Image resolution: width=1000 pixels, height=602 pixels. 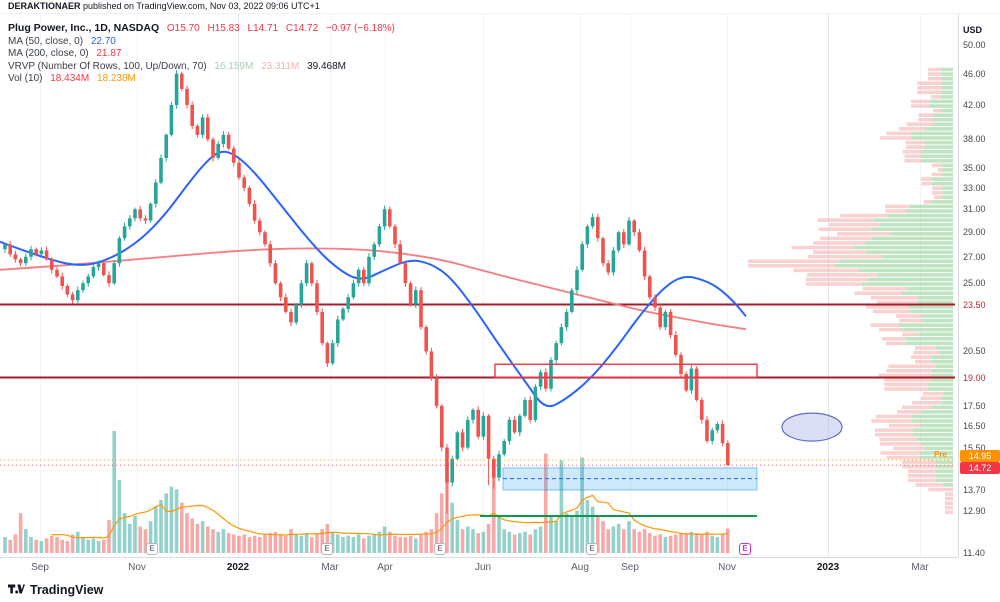 I want to click on price-tick: 46.00, so click(x=974, y=74).